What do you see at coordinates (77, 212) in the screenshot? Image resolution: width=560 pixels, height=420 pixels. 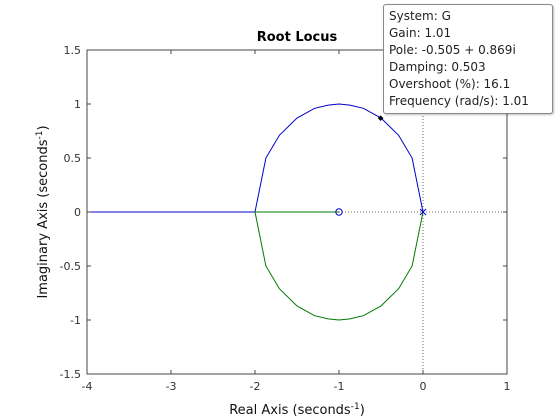 I see `y-tick-label: 0` at bounding box center [77, 212].